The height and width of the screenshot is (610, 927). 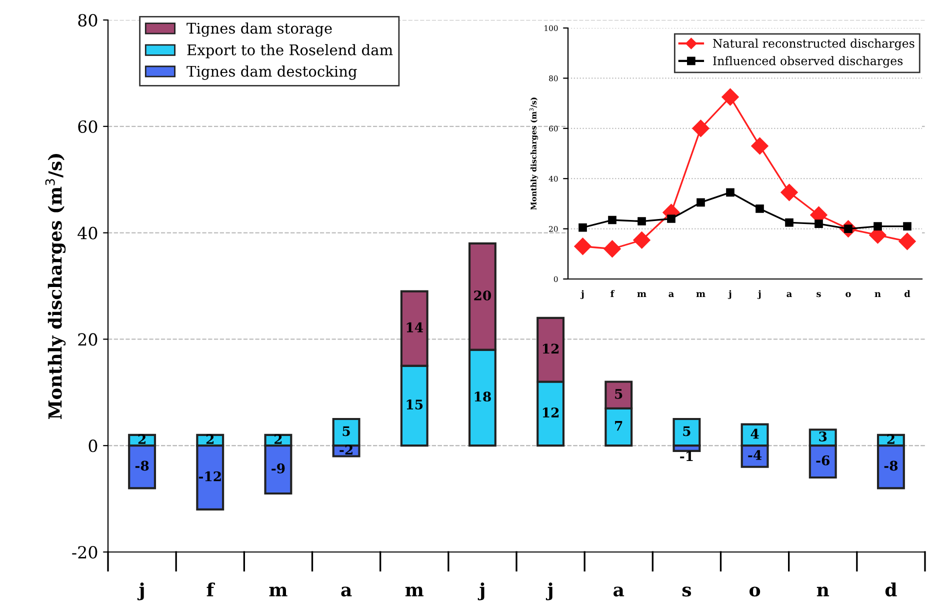 What do you see at coordinates (823, 460) in the screenshot?
I see `data-label: -6` at bounding box center [823, 460].